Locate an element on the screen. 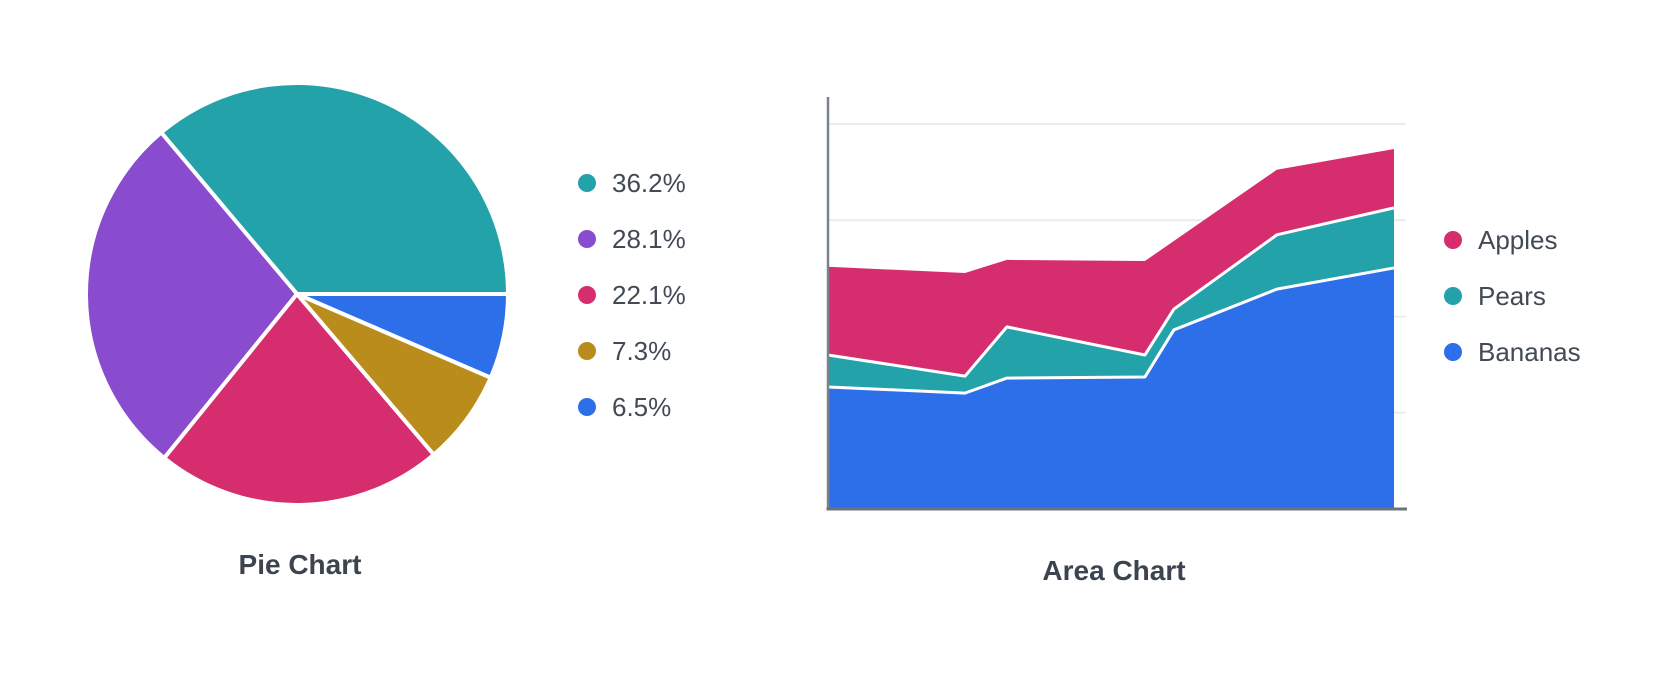 This screenshot has height=678, width=1672. pie-legend-item: 7.3% is located at coordinates (632, 351).